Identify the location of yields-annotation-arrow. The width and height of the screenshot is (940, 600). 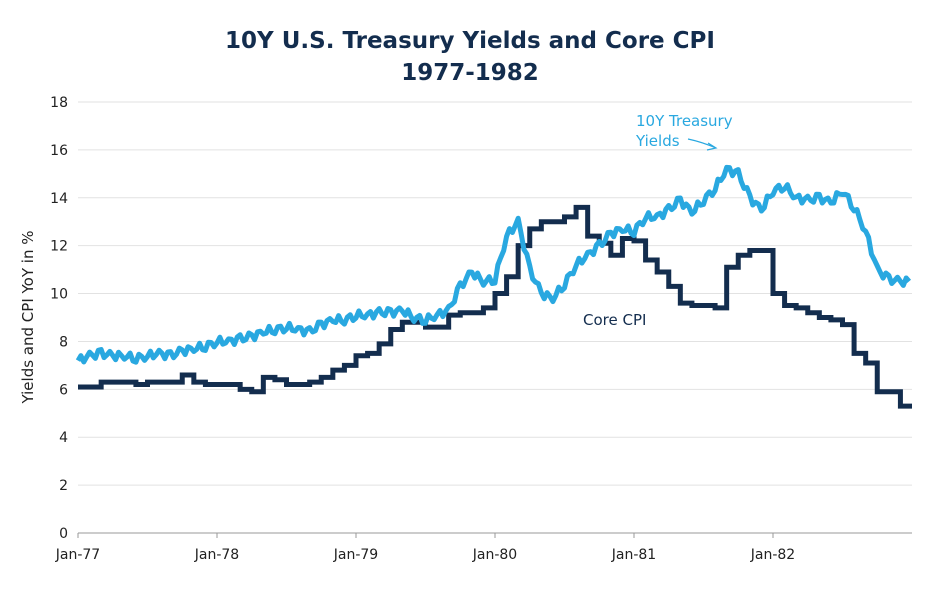
(702, 144).